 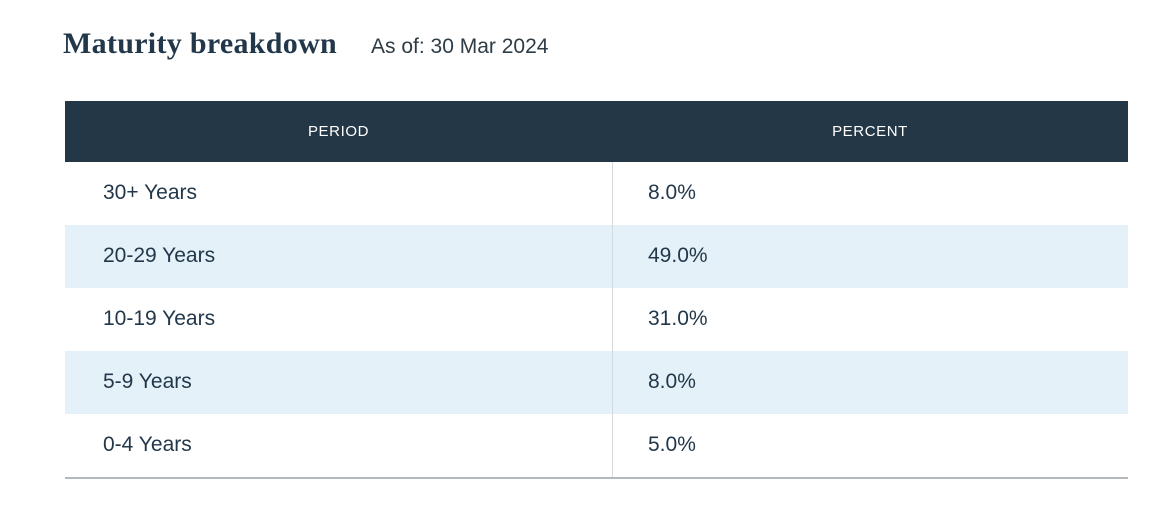 What do you see at coordinates (147, 444) in the screenshot?
I see `period-value: 0-4 Years` at bounding box center [147, 444].